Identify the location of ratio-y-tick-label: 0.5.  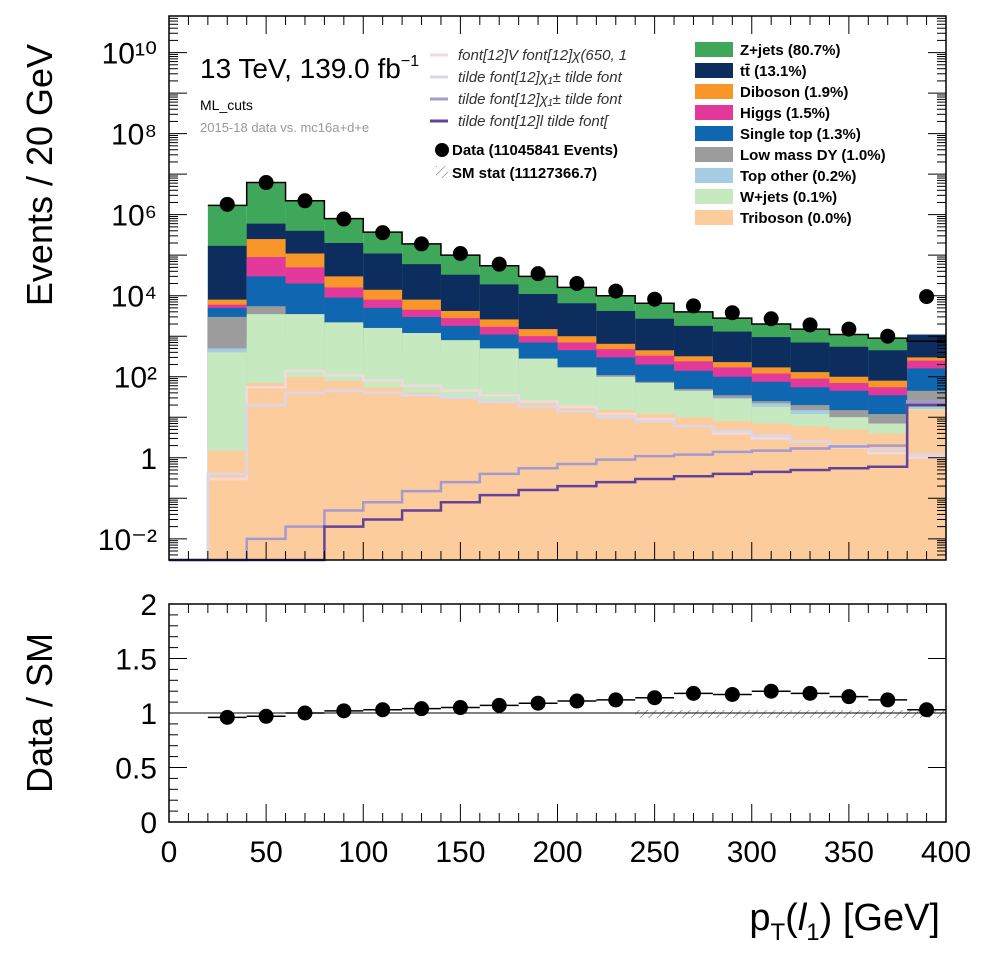
(136, 769).